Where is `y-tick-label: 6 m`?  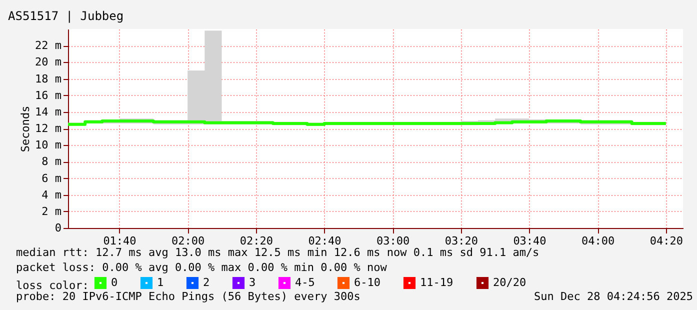
y-tick-label: 6 m is located at coordinates (52, 178).